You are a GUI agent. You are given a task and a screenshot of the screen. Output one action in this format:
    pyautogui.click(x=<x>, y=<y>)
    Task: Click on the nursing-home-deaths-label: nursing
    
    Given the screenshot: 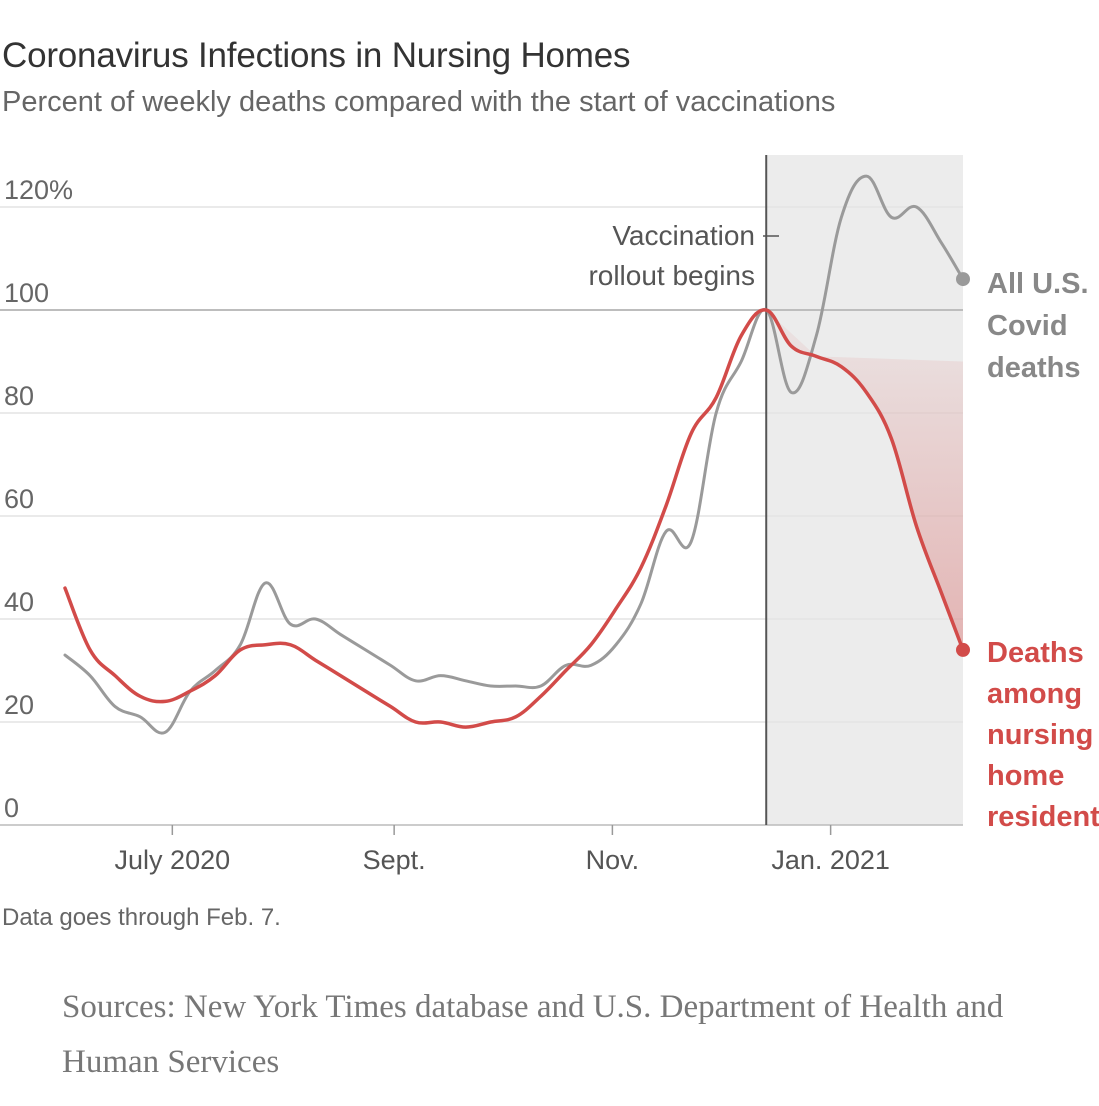 What is the action you would take?
    pyautogui.click(x=1040, y=735)
    